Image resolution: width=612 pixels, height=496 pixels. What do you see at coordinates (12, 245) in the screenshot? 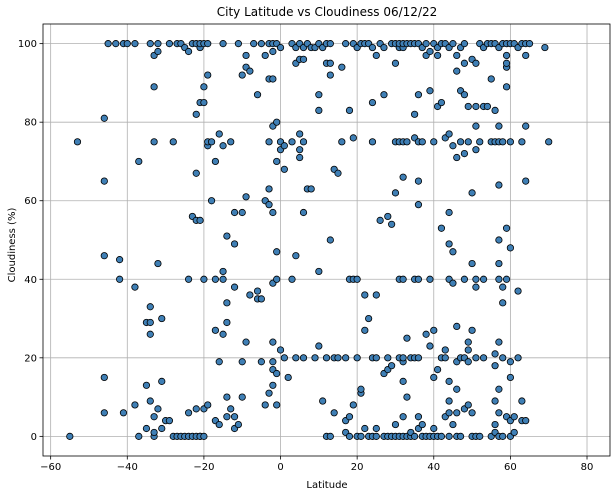
I see `y-axis-label: Cloudiness (%)` at bounding box center [12, 245].